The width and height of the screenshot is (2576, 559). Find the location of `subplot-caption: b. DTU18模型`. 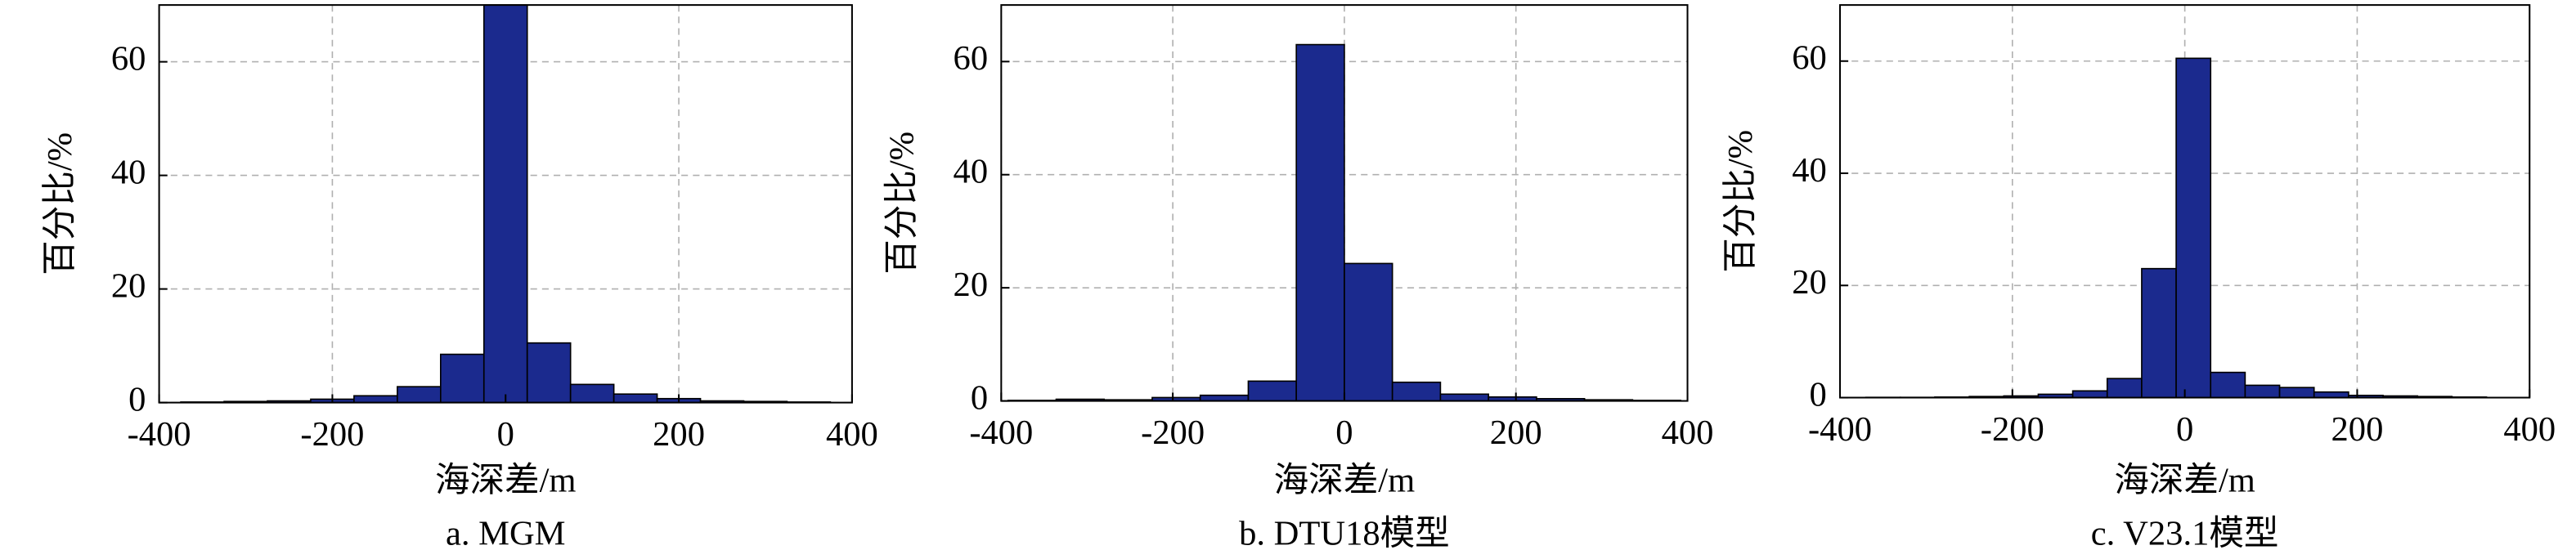

subplot-caption: b. DTU18模型 is located at coordinates (1344, 534).